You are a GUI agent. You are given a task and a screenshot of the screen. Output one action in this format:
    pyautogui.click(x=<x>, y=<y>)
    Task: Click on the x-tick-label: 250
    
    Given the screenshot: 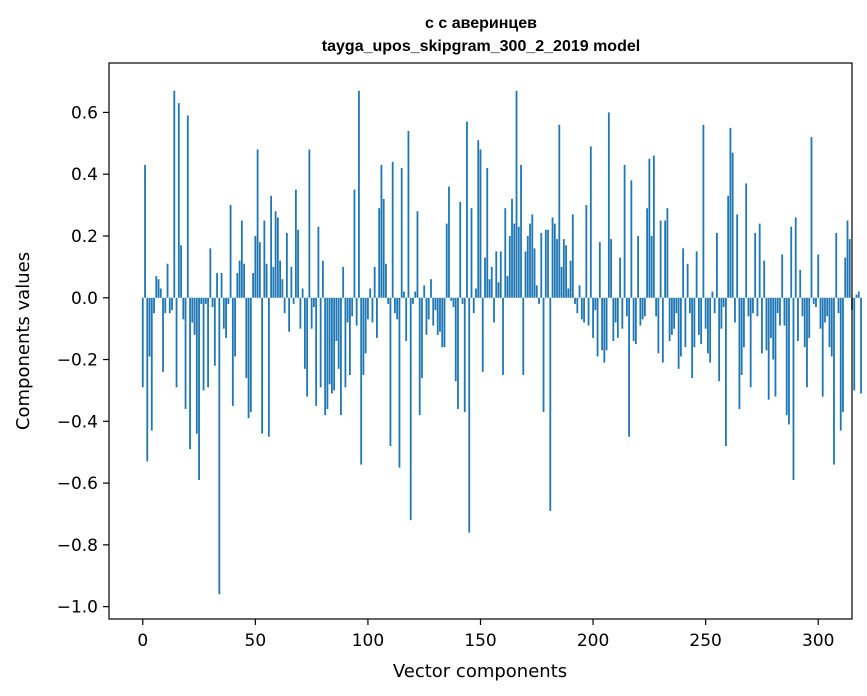 What is the action you would take?
    pyautogui.click(x=705, y=641)
    